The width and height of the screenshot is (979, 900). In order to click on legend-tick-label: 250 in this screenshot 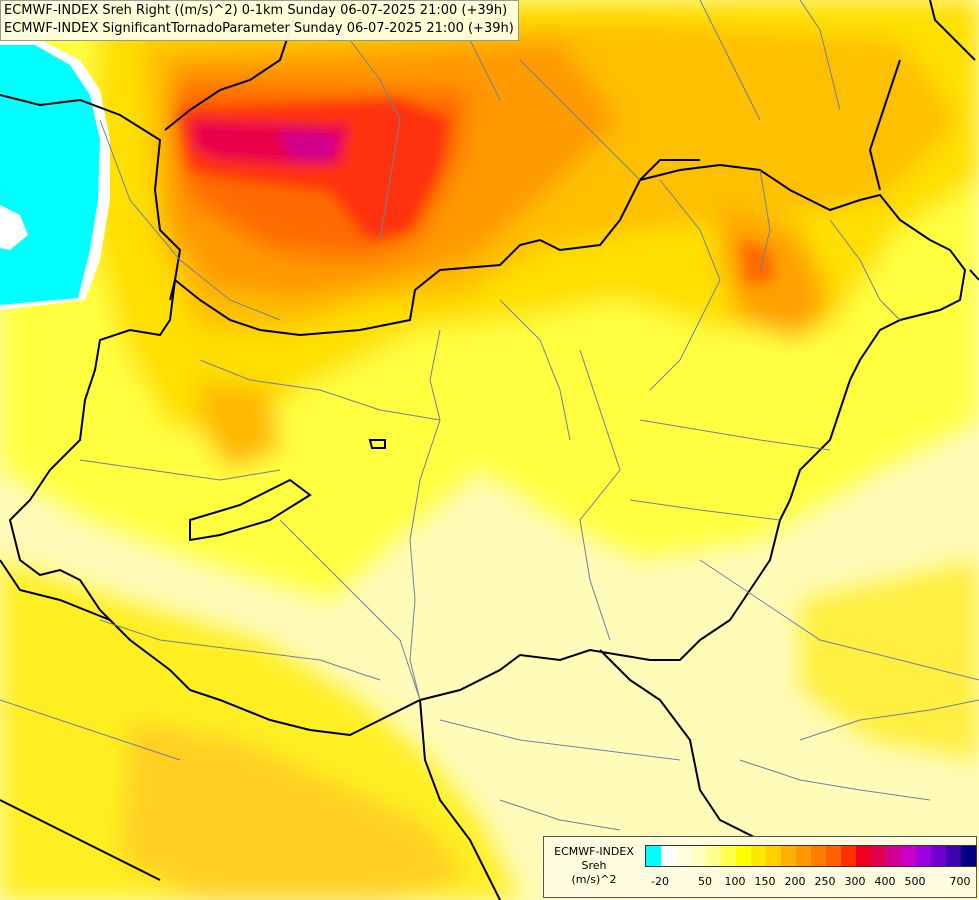, I will do `click(825, 881)`.